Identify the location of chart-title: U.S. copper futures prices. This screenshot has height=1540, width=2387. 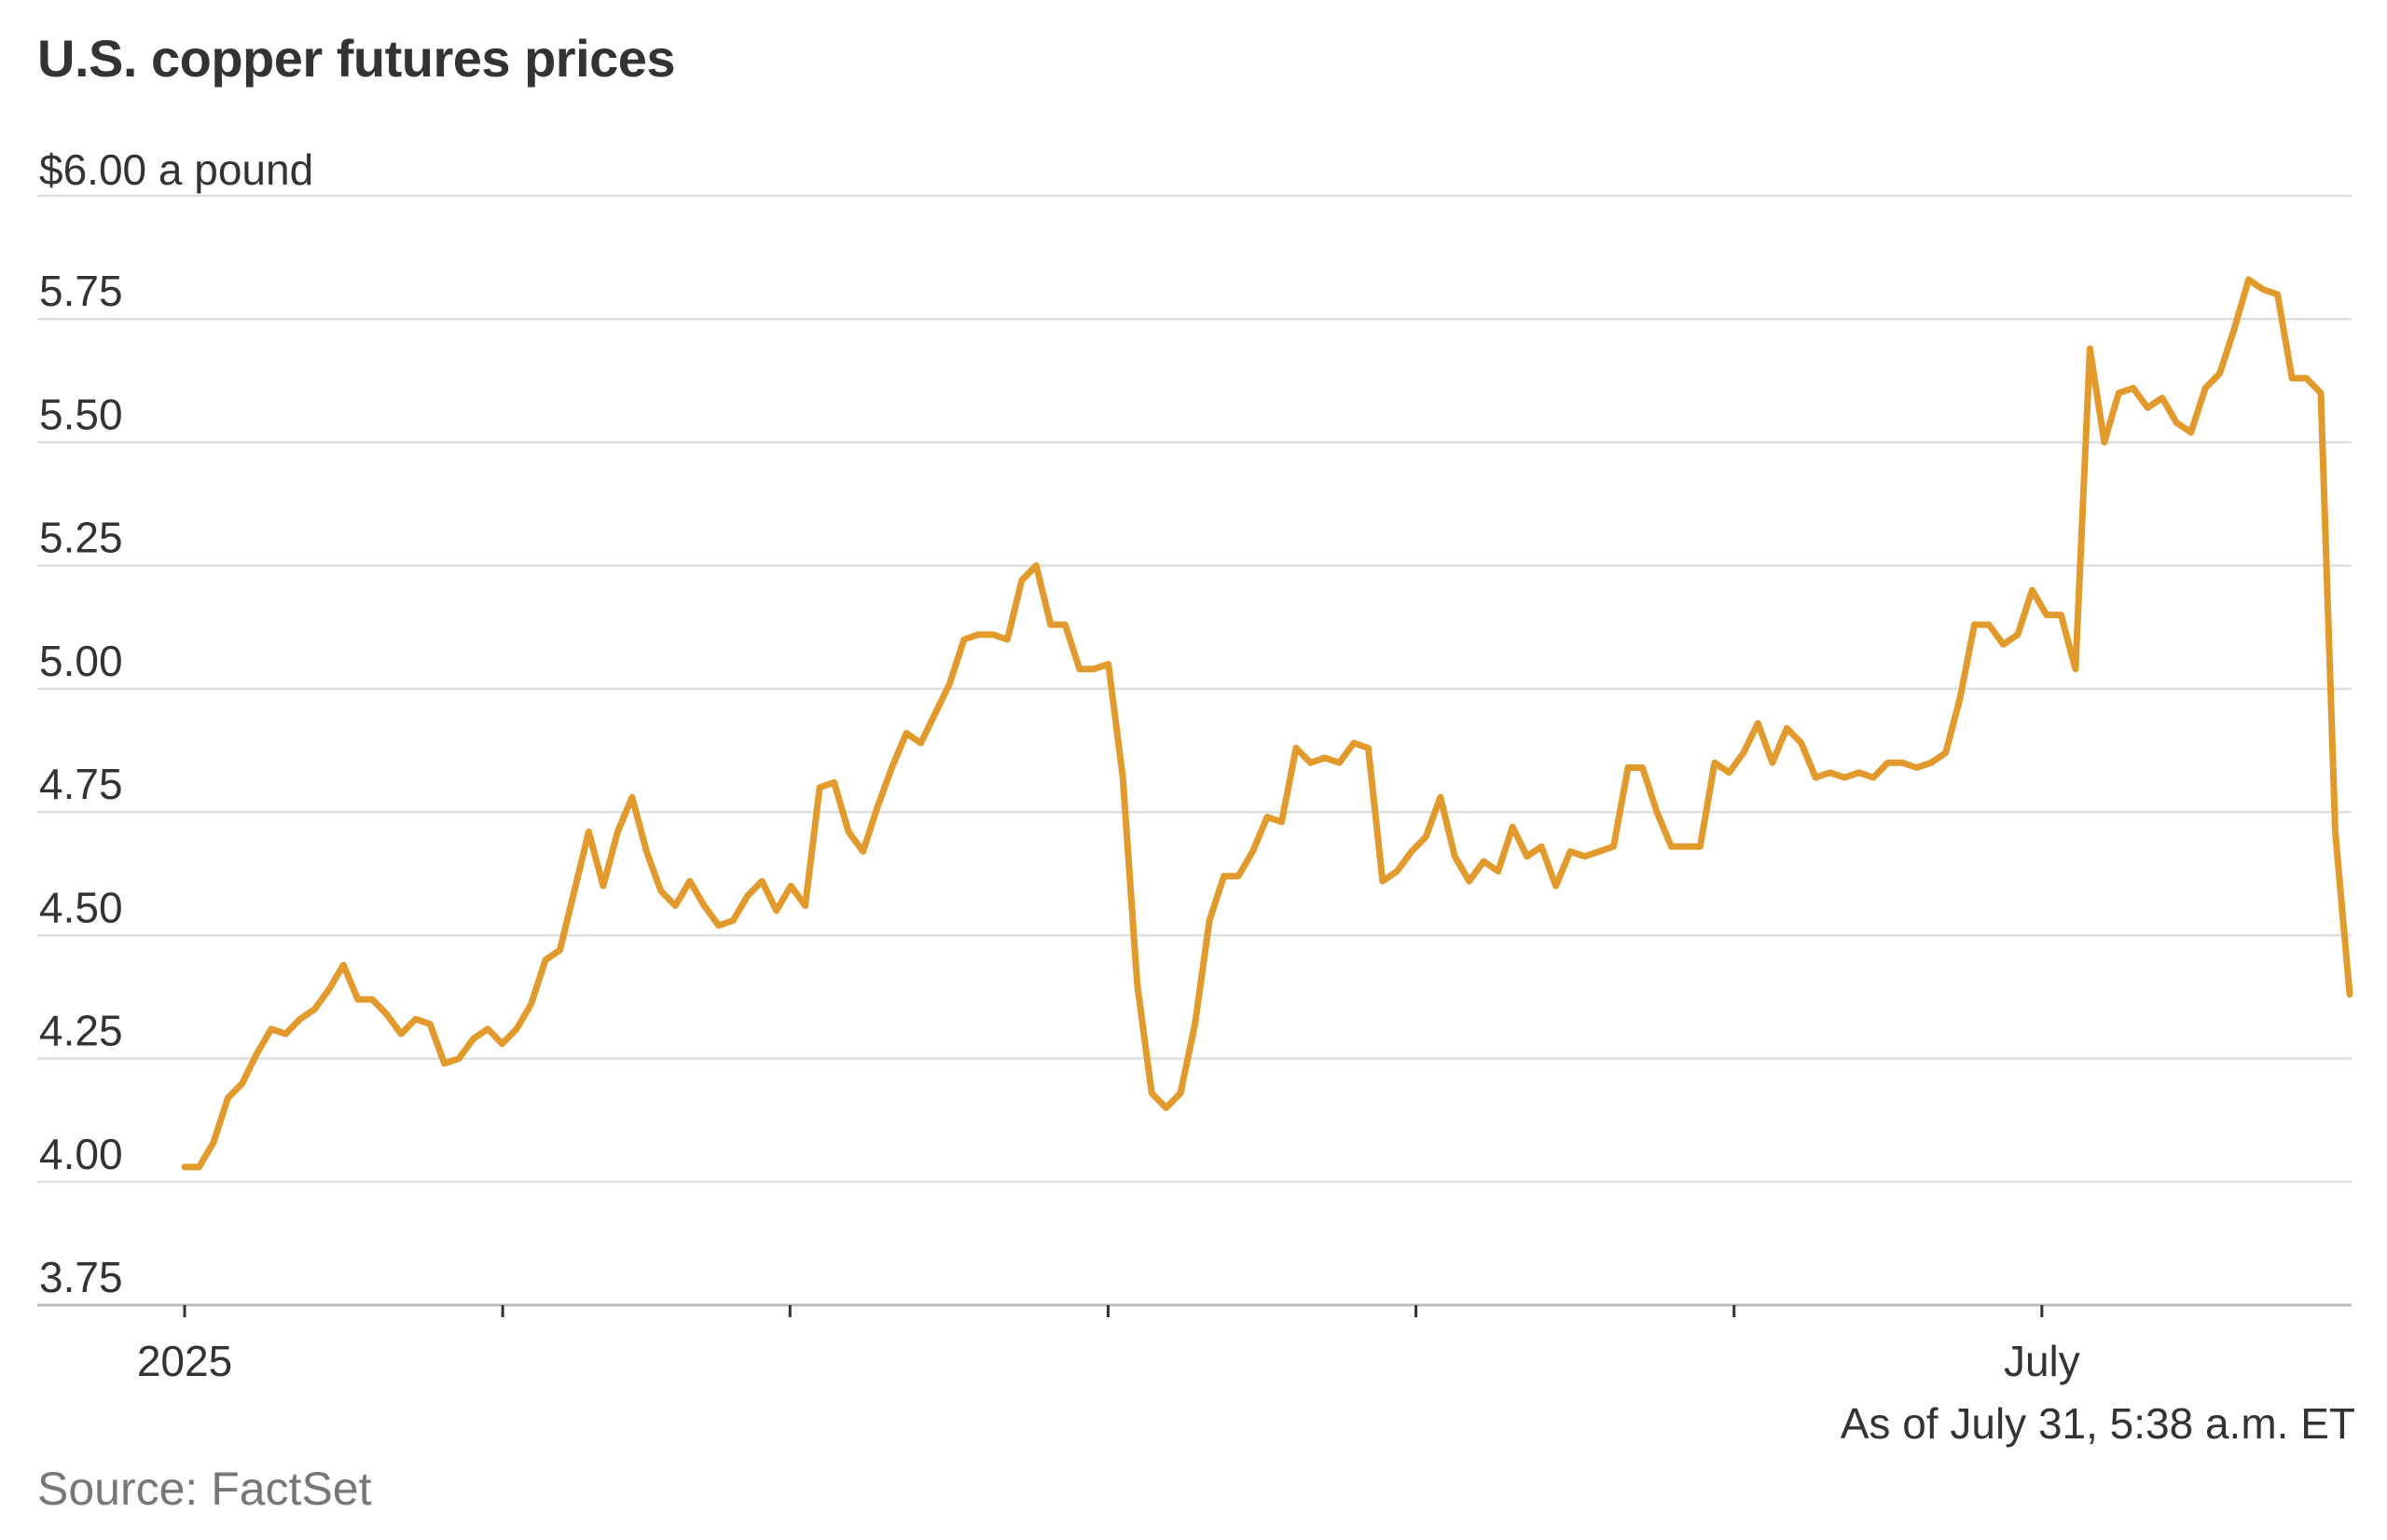
(356, 58).